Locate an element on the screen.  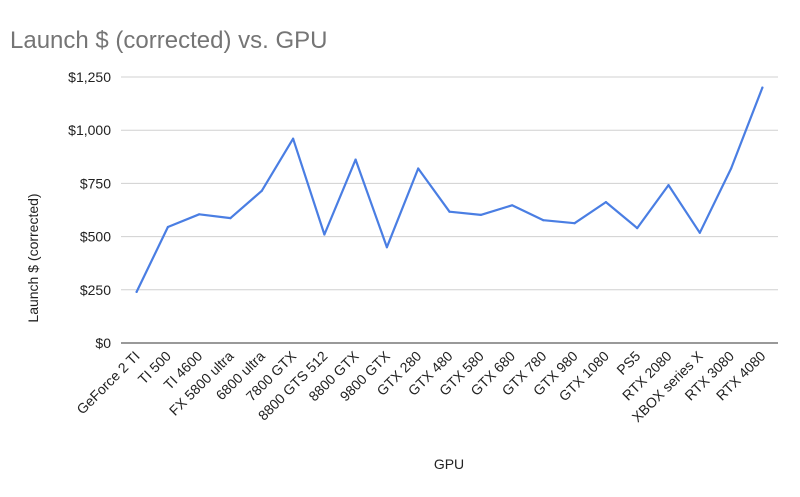
y-tick-label: $0 is located at coordinates (103, 343).